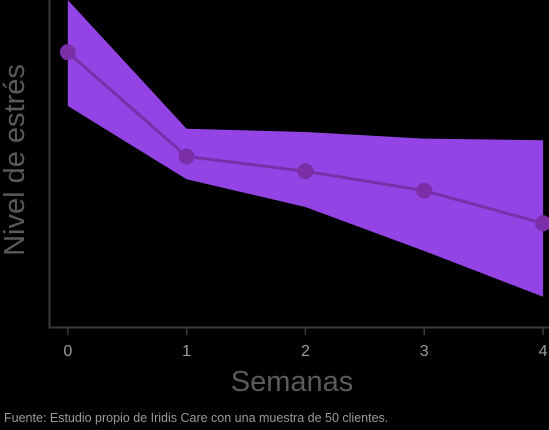  What do you see at coordinates (67, 351) in the screenshot?
I see `x-tick-label: 0` at bounding box center [67, 351].